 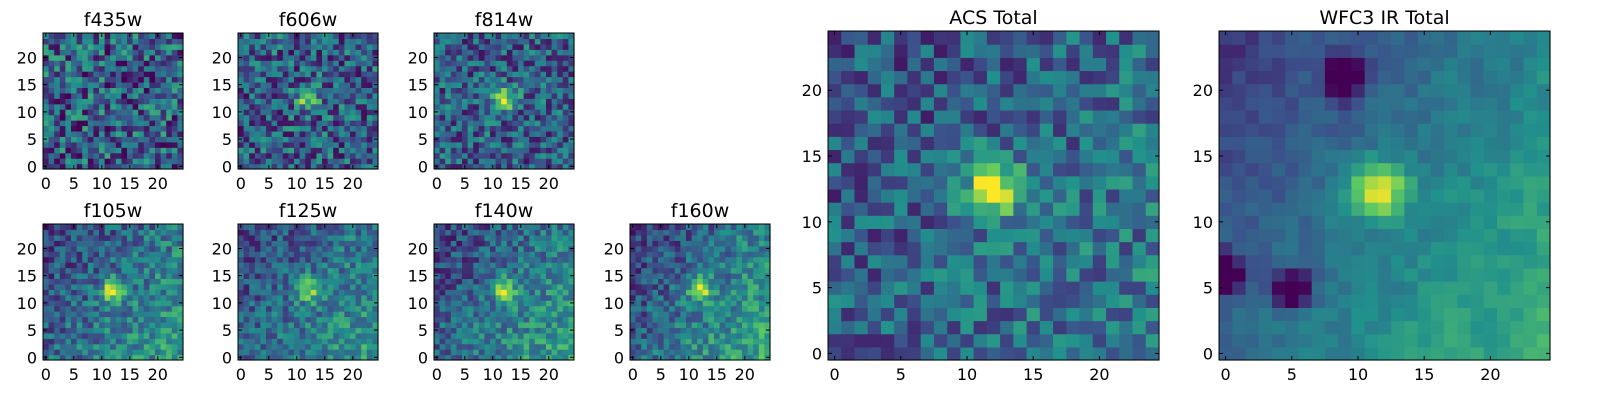 I want to click on x-tick-label: 0, so click(x=633, y=374).